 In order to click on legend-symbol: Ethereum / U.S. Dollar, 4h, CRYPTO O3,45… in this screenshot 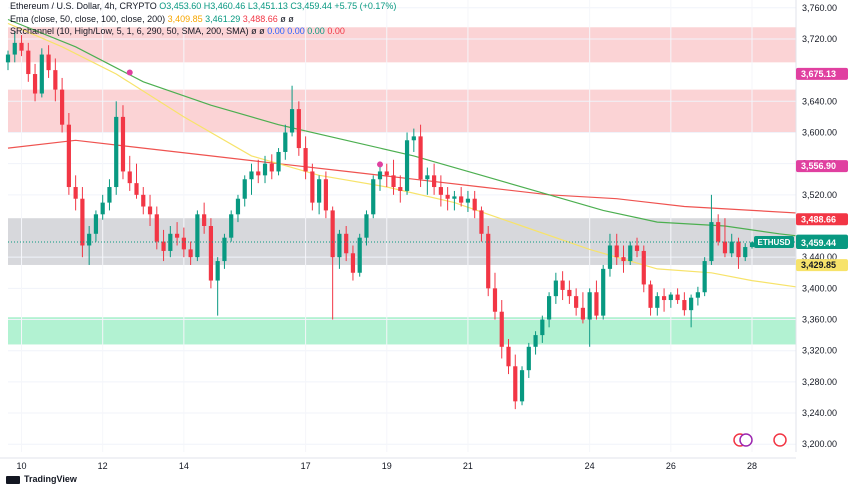, I will do `click(203, 6)`.